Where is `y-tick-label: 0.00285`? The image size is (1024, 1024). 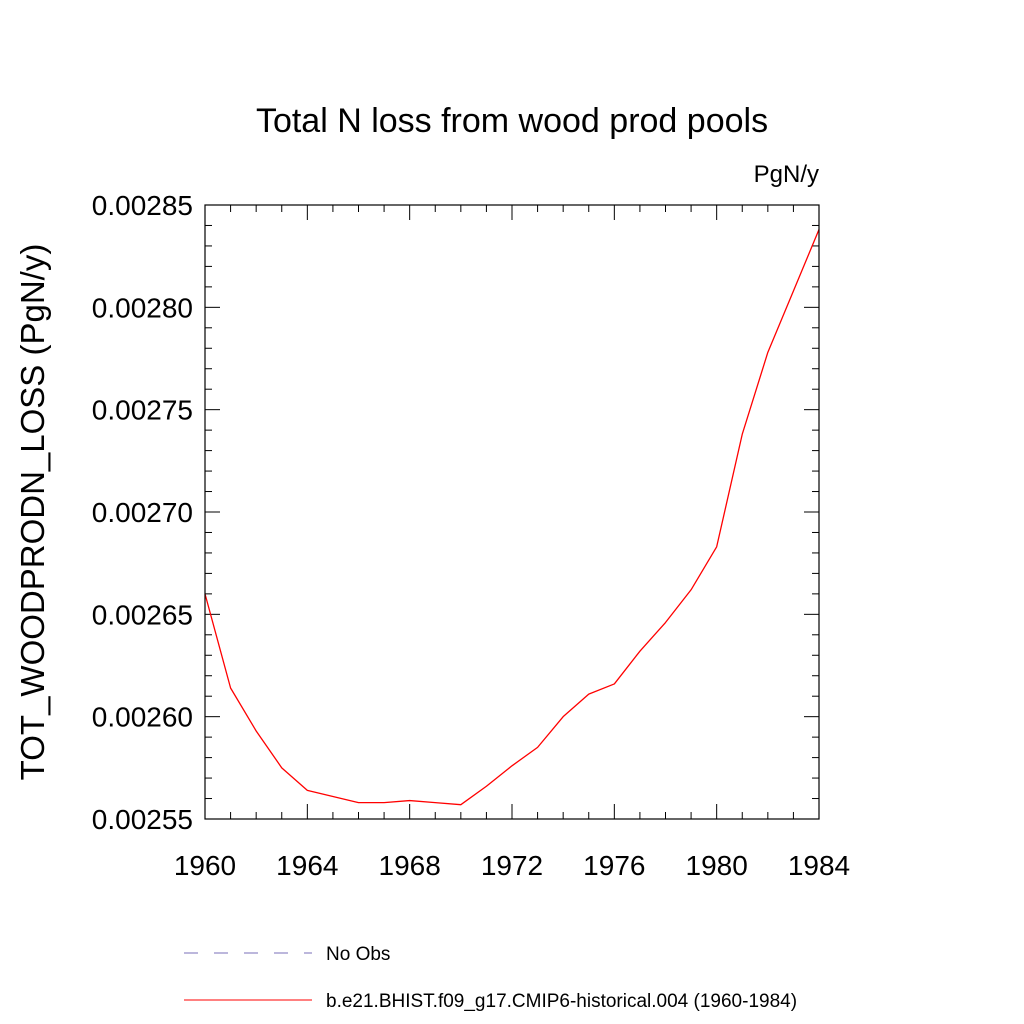
y-tick-label: 0.00285 is located at coordinates (142, 205).